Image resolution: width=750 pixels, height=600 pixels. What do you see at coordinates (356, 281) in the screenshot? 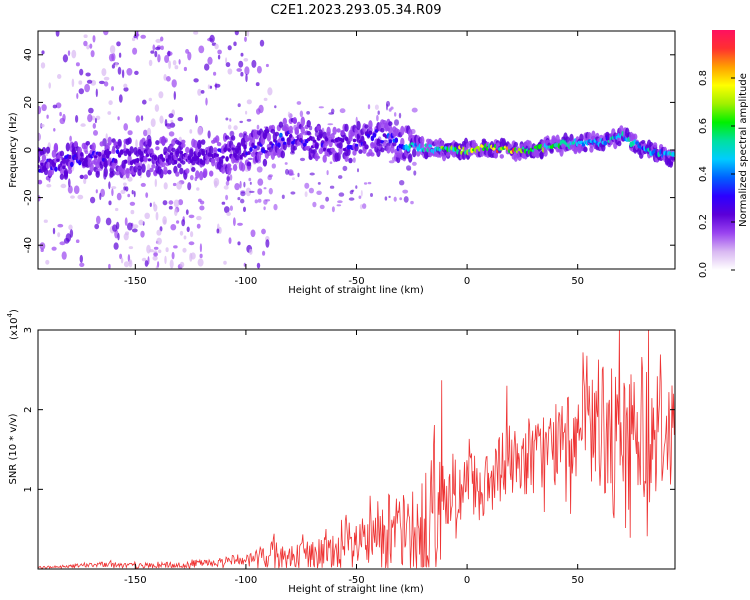
I see `spectrogram-x-tick-label: -50` at bounding box center [356, 281].